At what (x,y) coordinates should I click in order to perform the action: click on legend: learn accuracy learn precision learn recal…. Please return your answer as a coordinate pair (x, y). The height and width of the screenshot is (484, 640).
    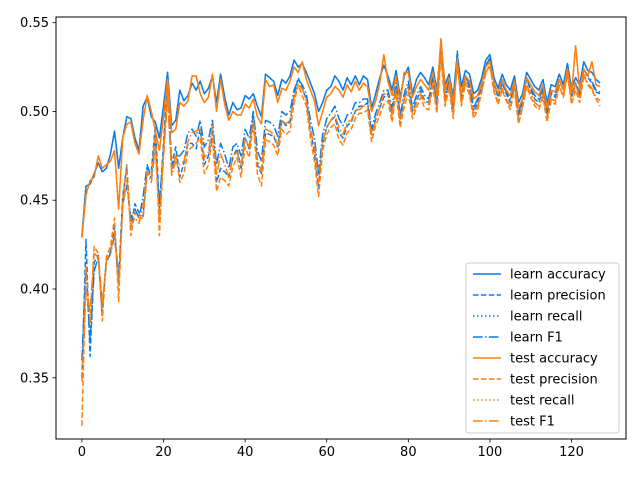
    Looking at the image, I should click on (542, 348).